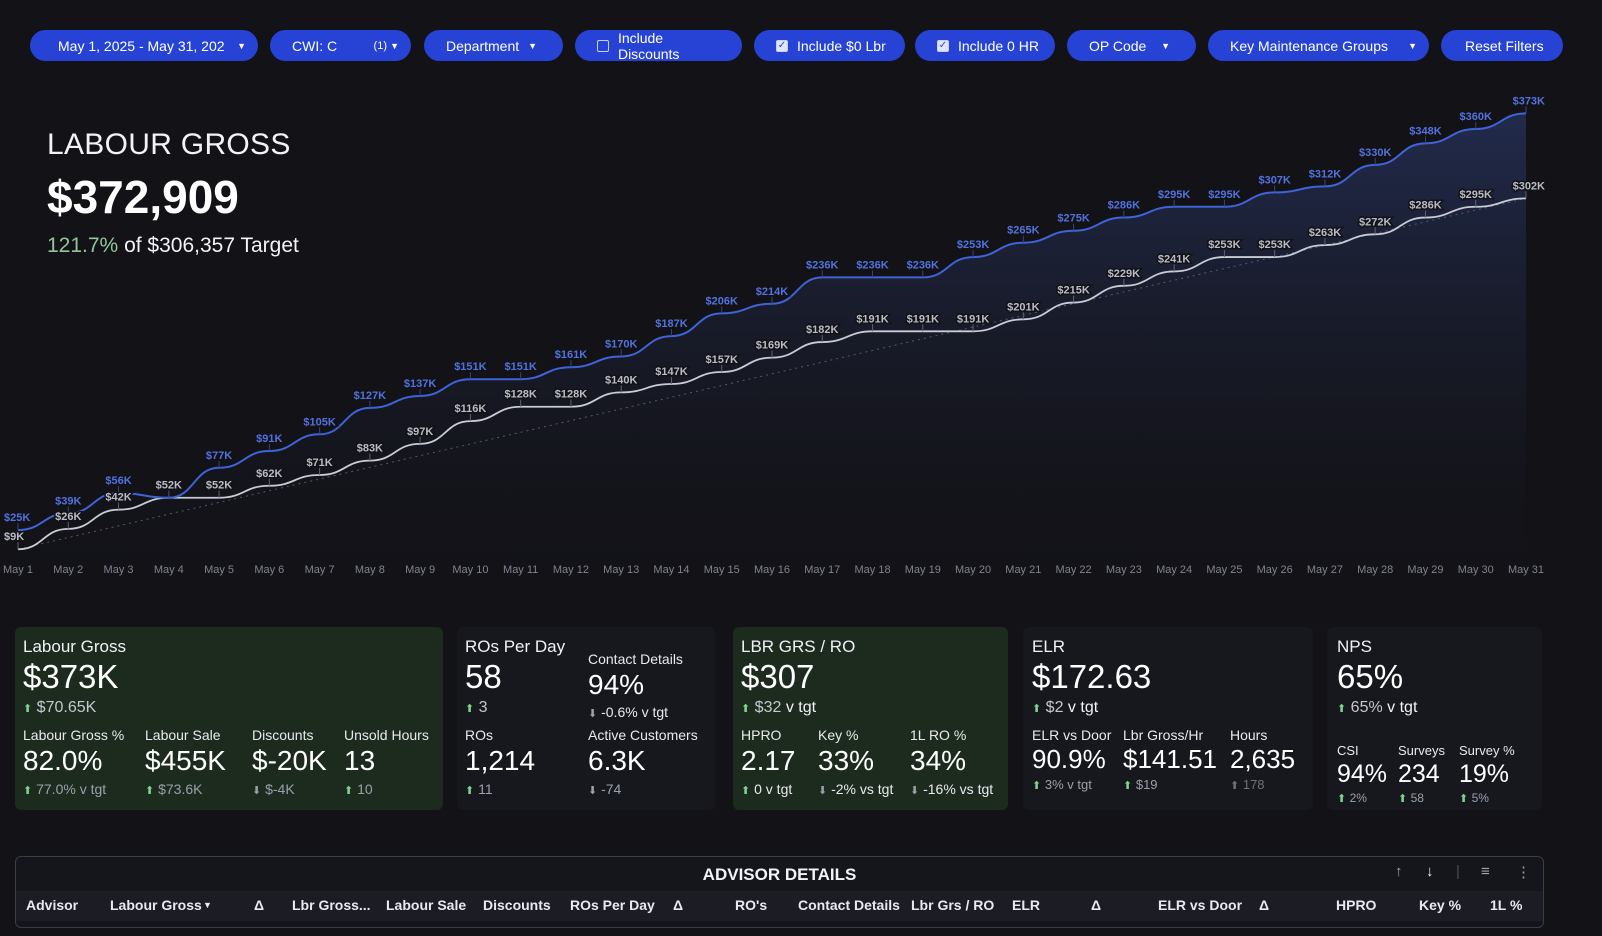 The image size is (1602, 936). I want to click on key-maintenance-groups-filter: Key Maintenance Groups ▼, so click(1318, 45).